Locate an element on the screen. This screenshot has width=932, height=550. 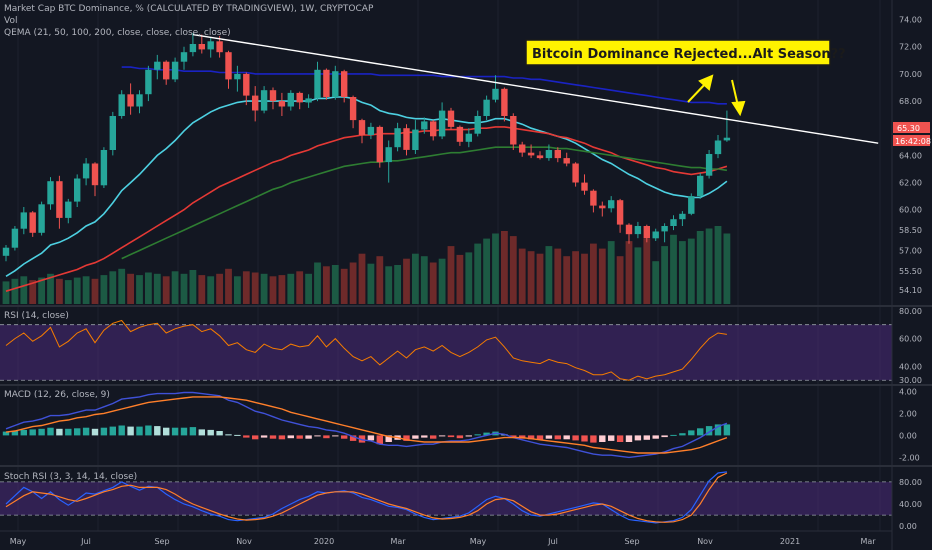
price-axis-label: 0.00 is located at coordinates (908, 435).